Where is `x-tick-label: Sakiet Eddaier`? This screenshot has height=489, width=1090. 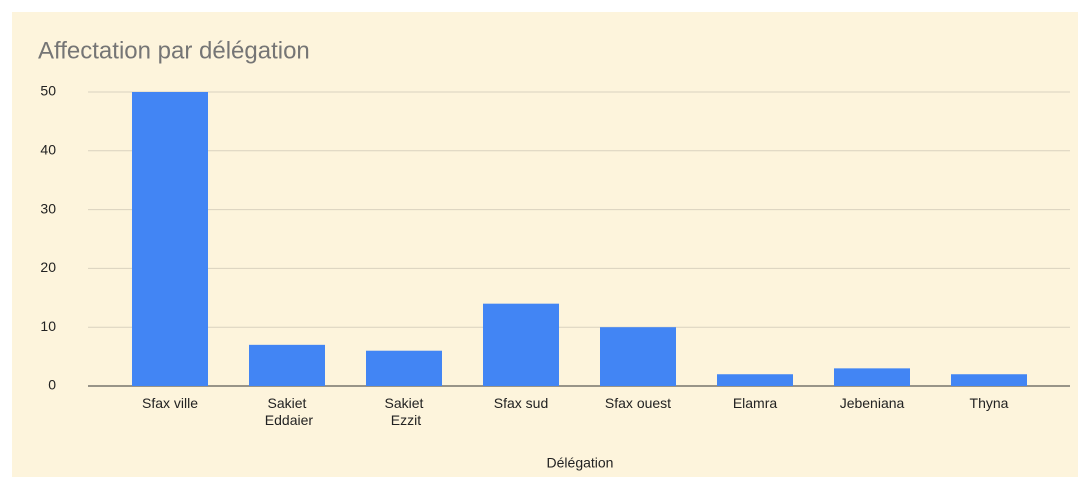
x-tick-label: Sakiet Eddaier is located at coordinates (287, 411).